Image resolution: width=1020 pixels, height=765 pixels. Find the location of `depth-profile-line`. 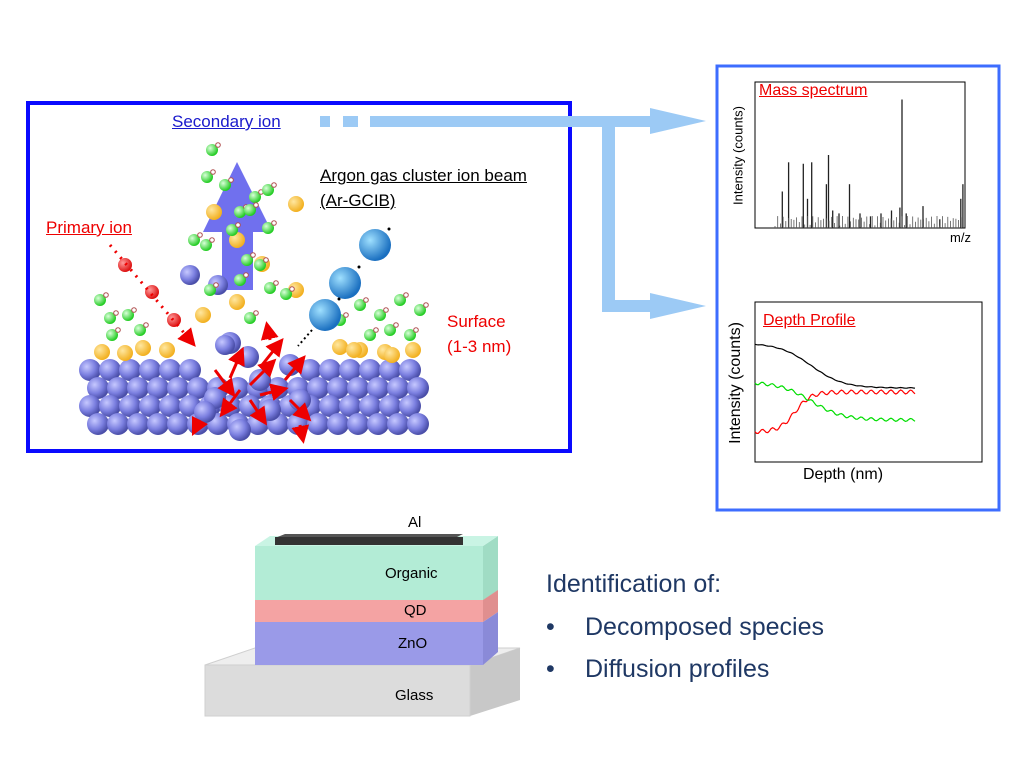

depth-profile-line is located at coordinates (835, 402).